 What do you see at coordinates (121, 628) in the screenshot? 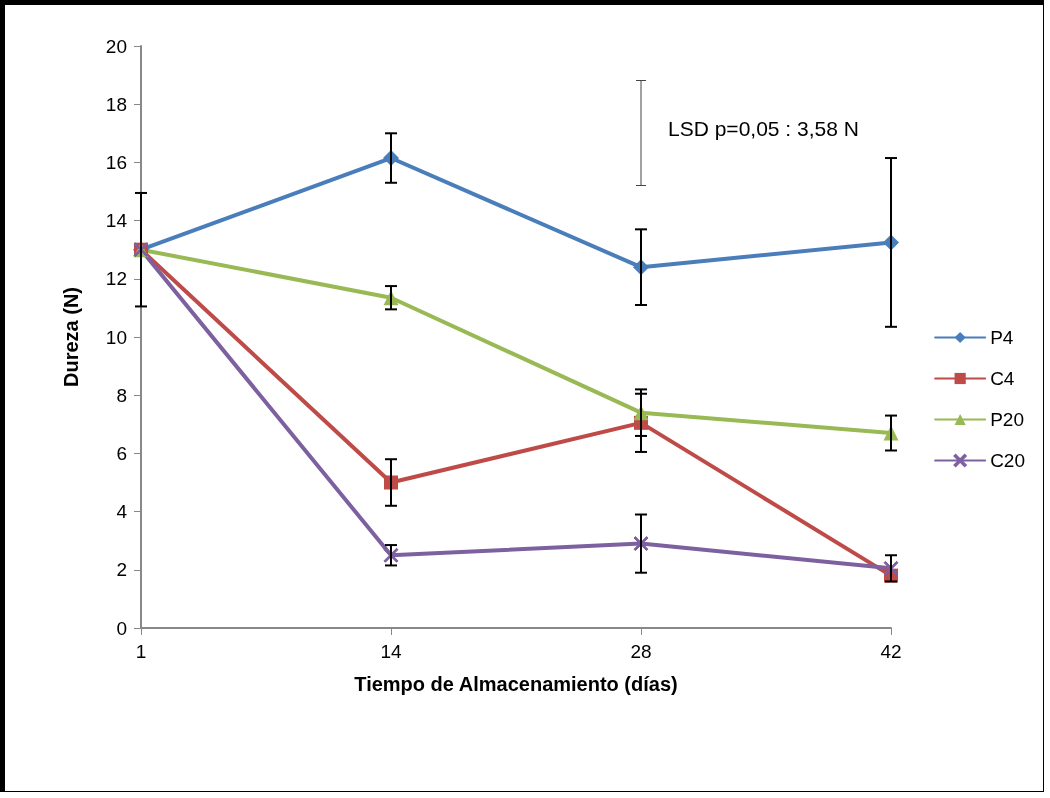
I see `y-tick-label: 0` at bounding box center [121, 628].